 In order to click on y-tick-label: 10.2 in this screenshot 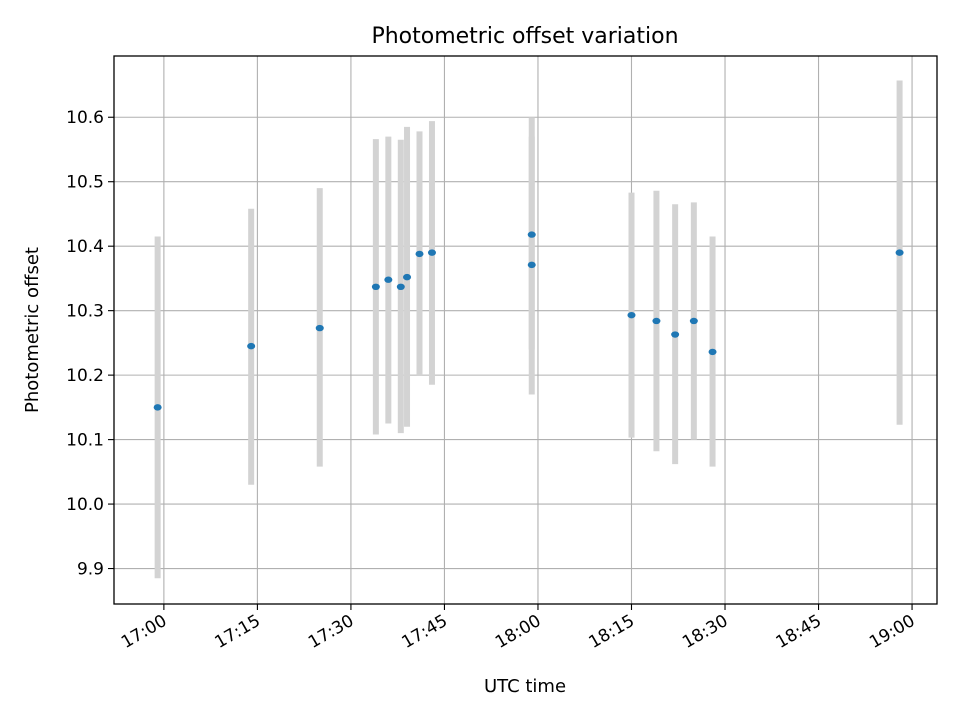, I will do `click(85, 376)`.